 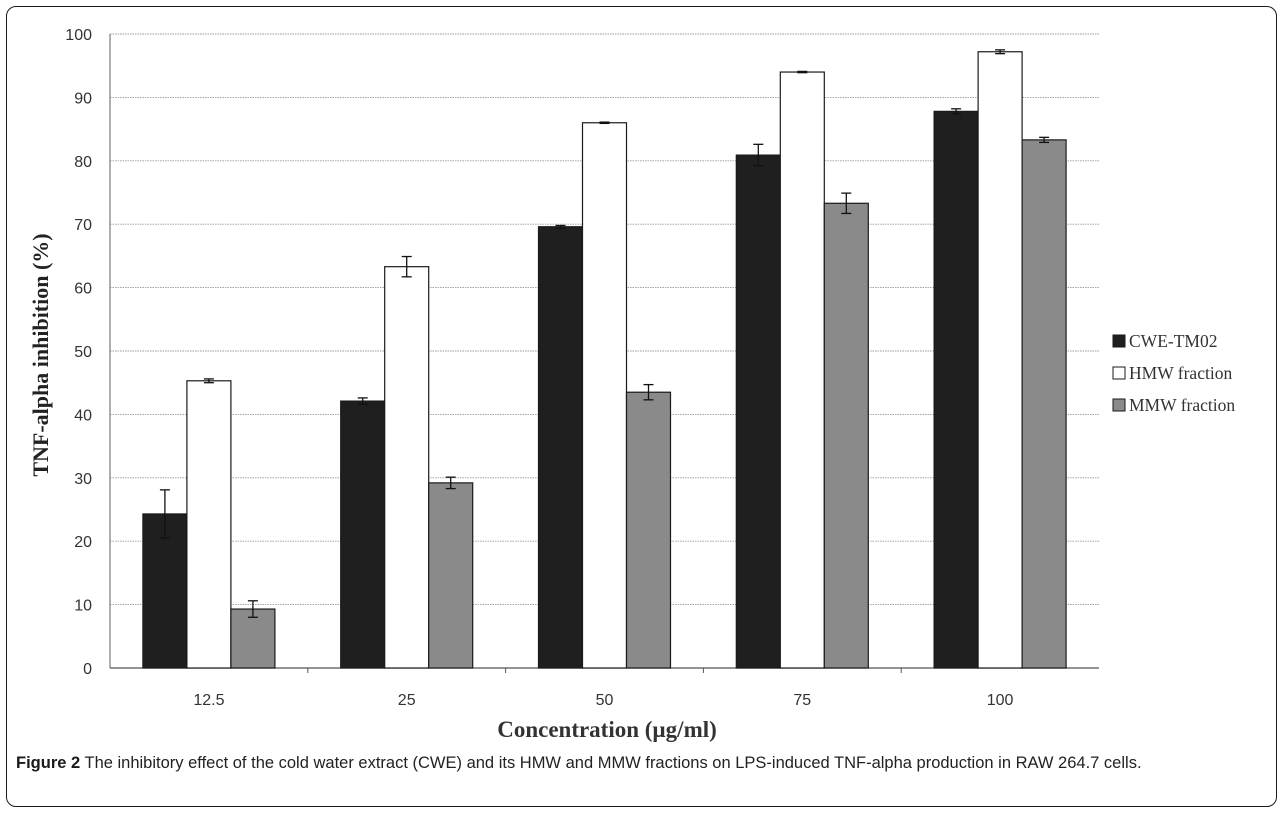 What do you see at coordinates (83, 98) in the screenshot?
I see `y-tick-label: 90` at bounding box center [83, 98].